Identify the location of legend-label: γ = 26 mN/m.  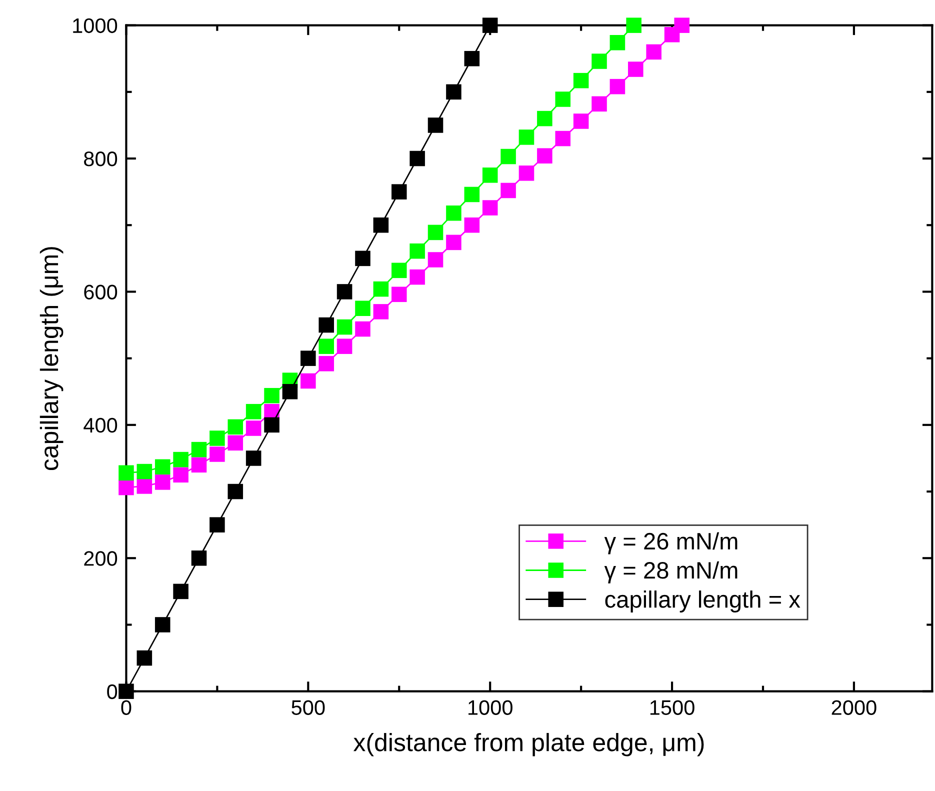
(671, 543).